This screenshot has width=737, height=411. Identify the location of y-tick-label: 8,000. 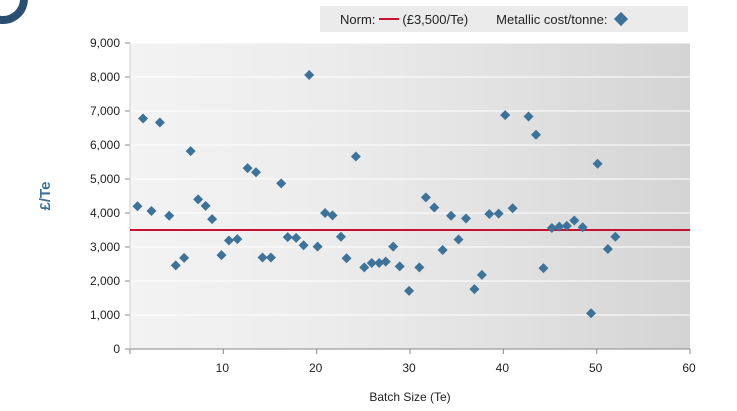
(105, 77).